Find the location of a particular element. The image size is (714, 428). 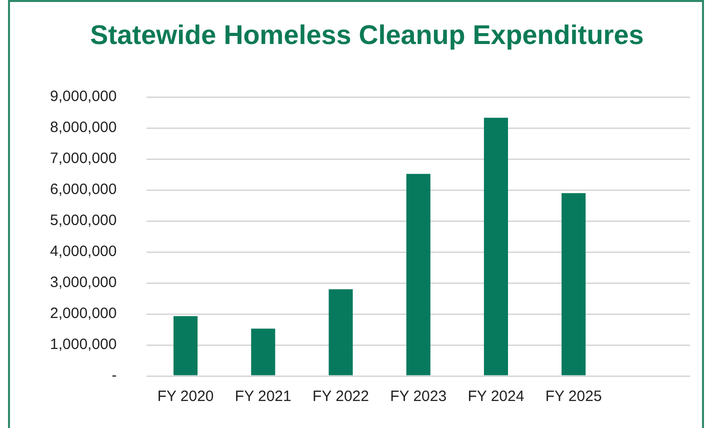

y-tick-label: 2,000,000 is located at coordinates (83, 313).